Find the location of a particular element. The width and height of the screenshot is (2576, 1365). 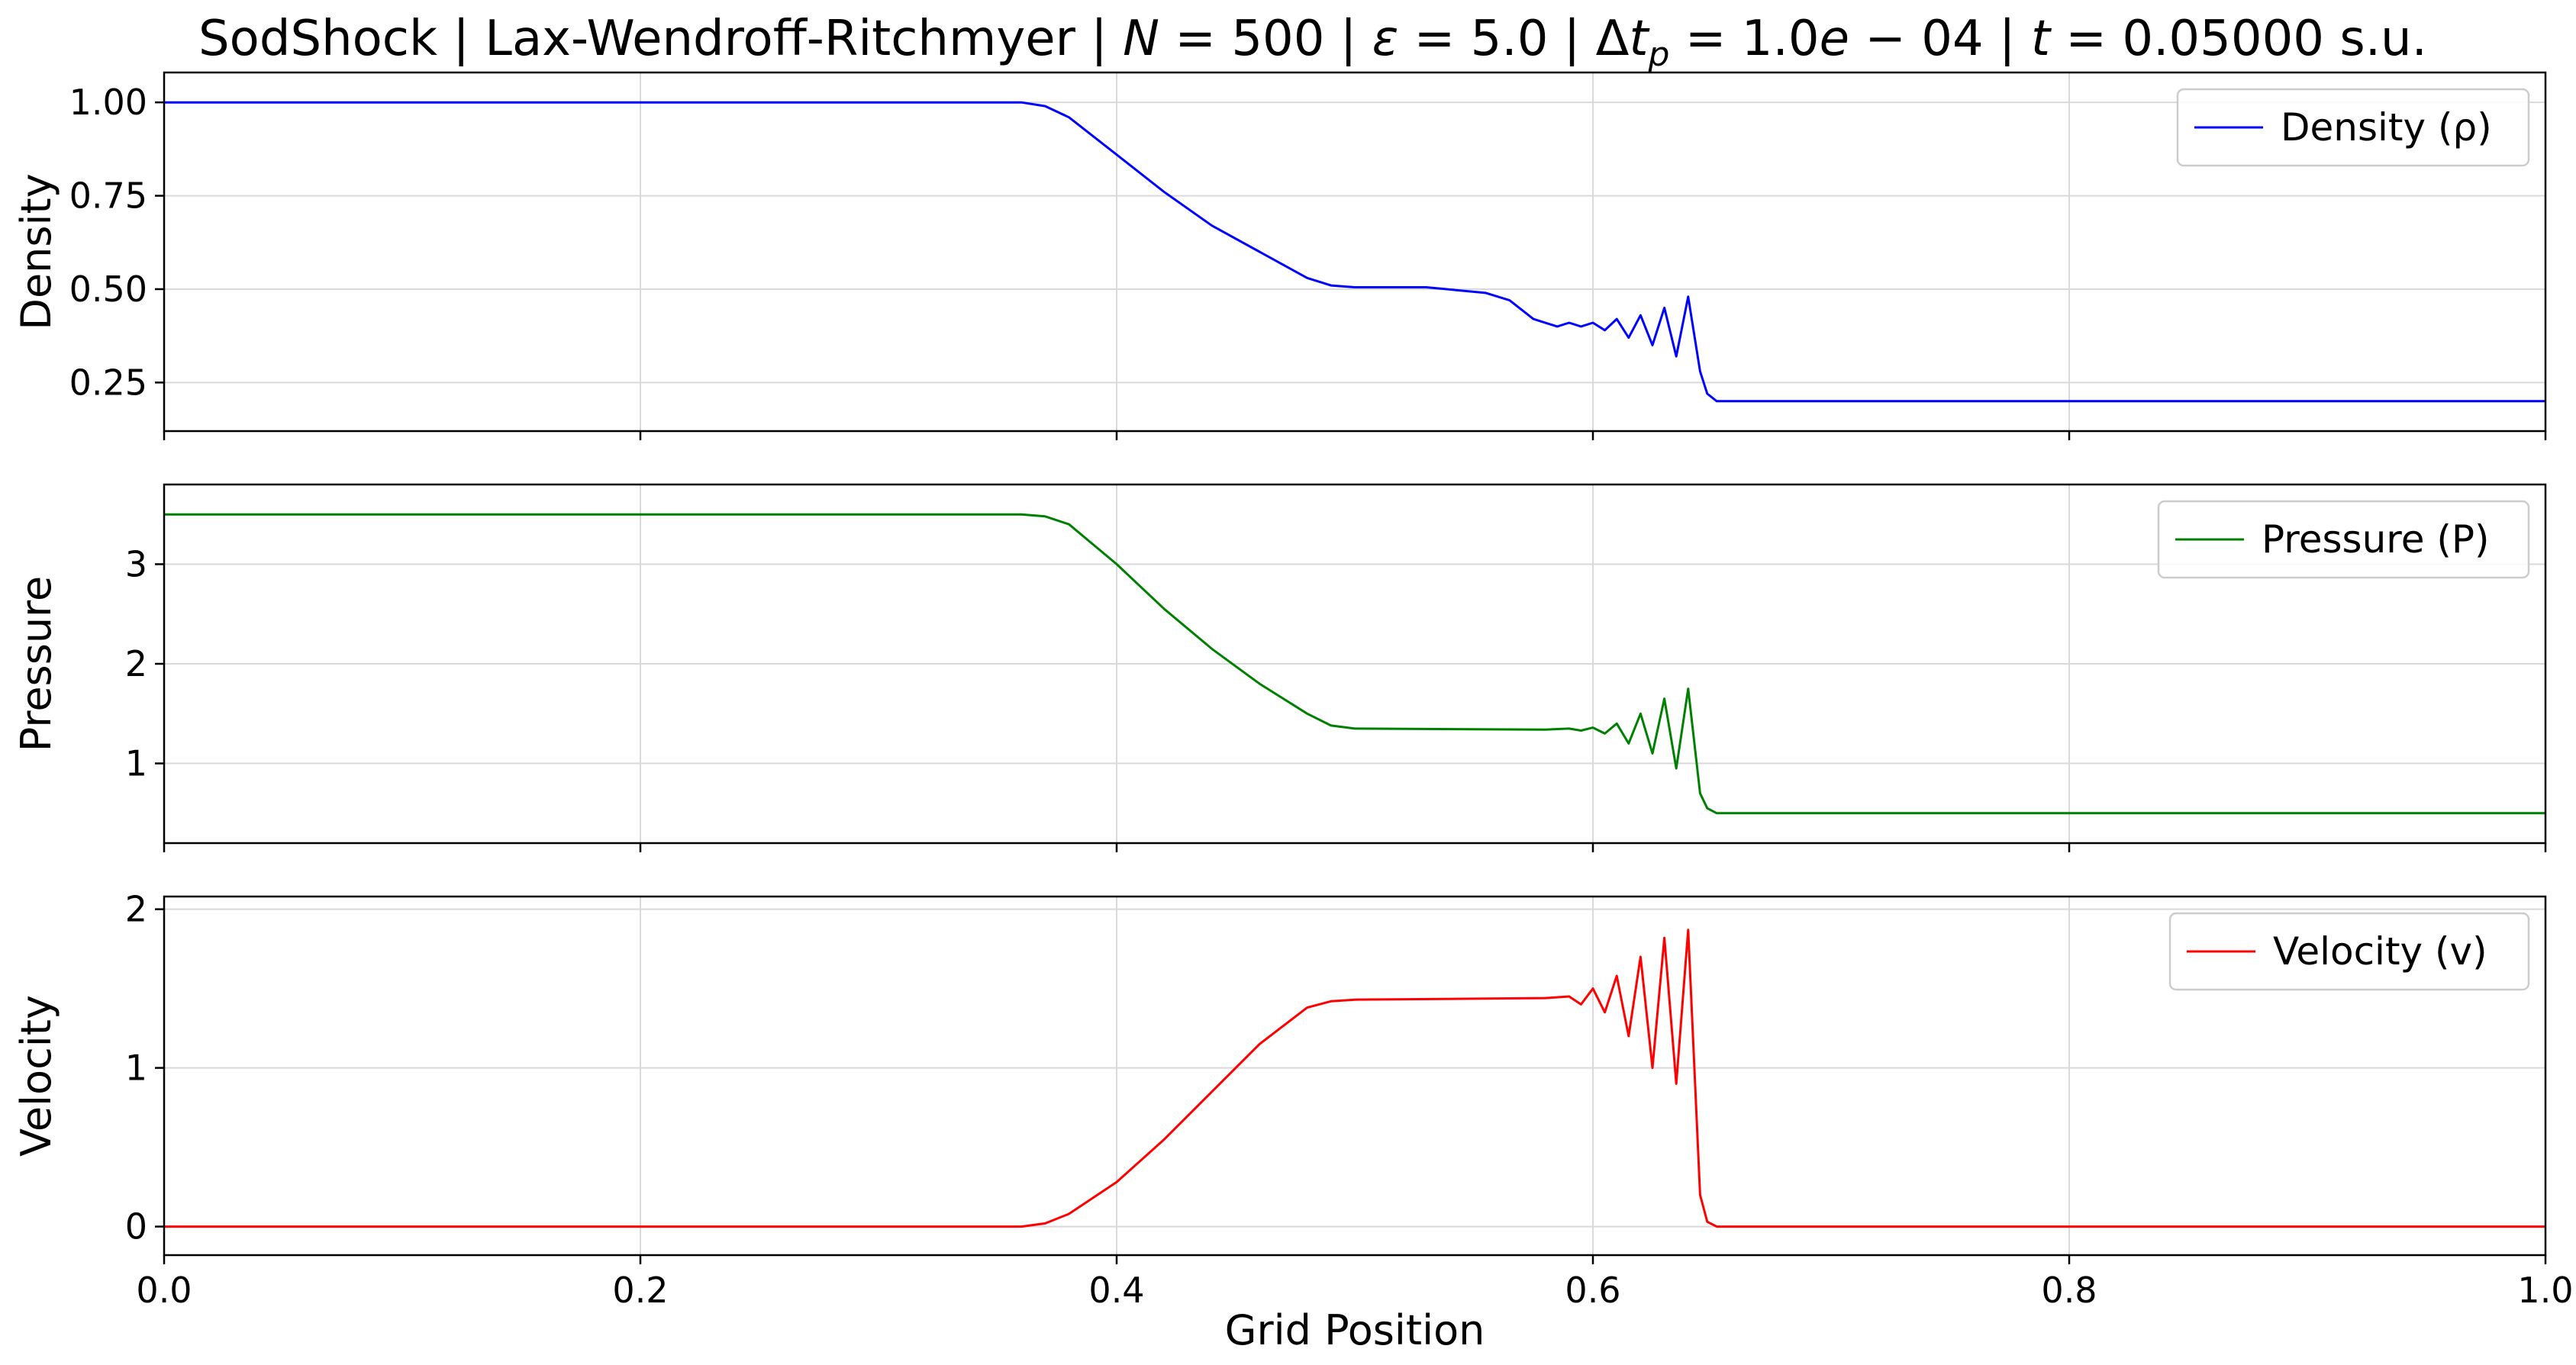

y-tick-label: 1.00 is located at coordinates (108, 103).